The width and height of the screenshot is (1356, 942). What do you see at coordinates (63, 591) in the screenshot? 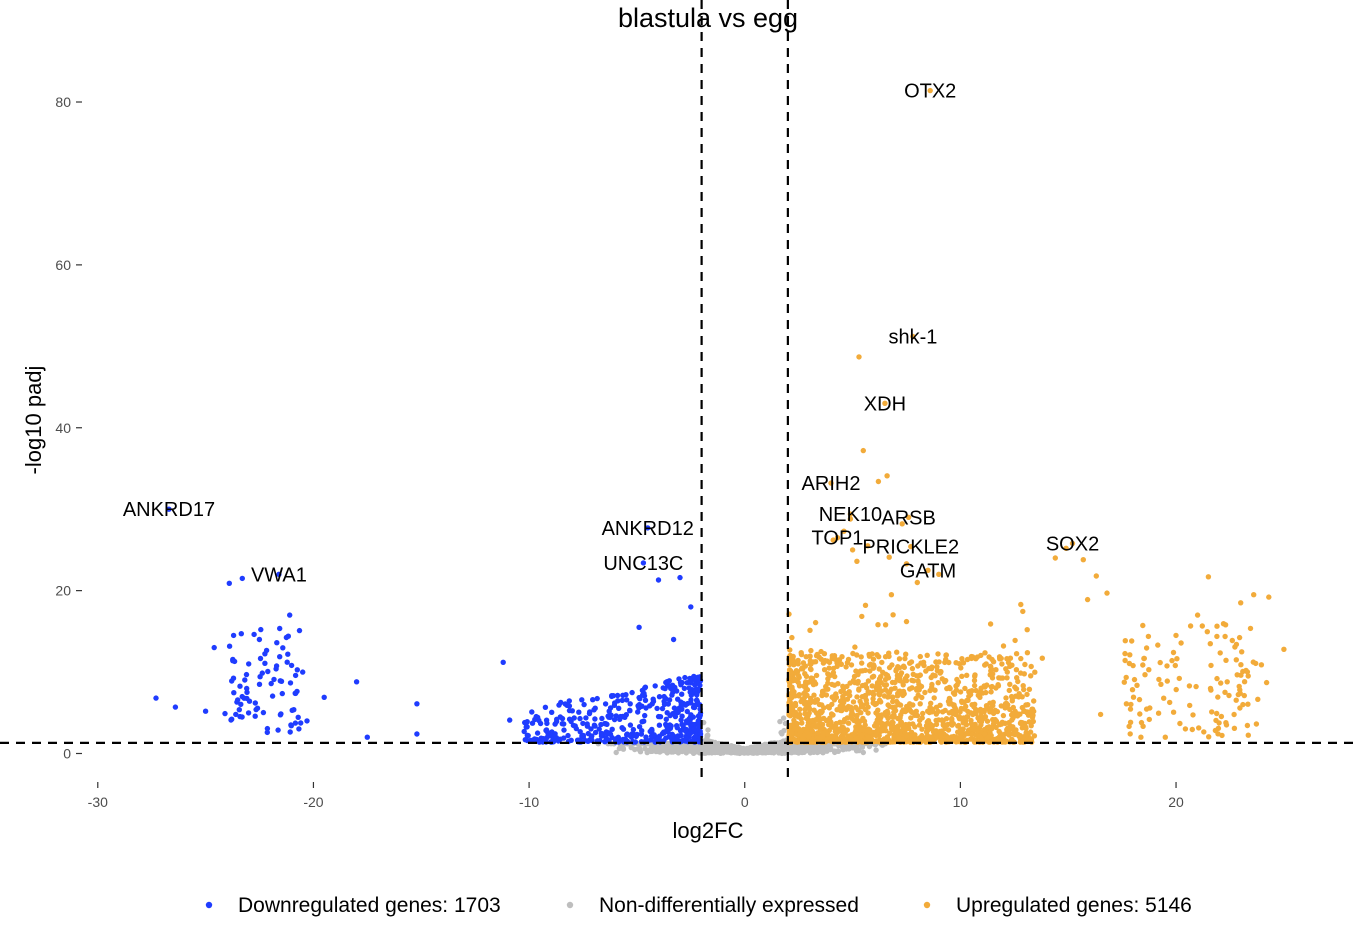
I see `y-tick-label: 20` at bounding box center [63, 591].